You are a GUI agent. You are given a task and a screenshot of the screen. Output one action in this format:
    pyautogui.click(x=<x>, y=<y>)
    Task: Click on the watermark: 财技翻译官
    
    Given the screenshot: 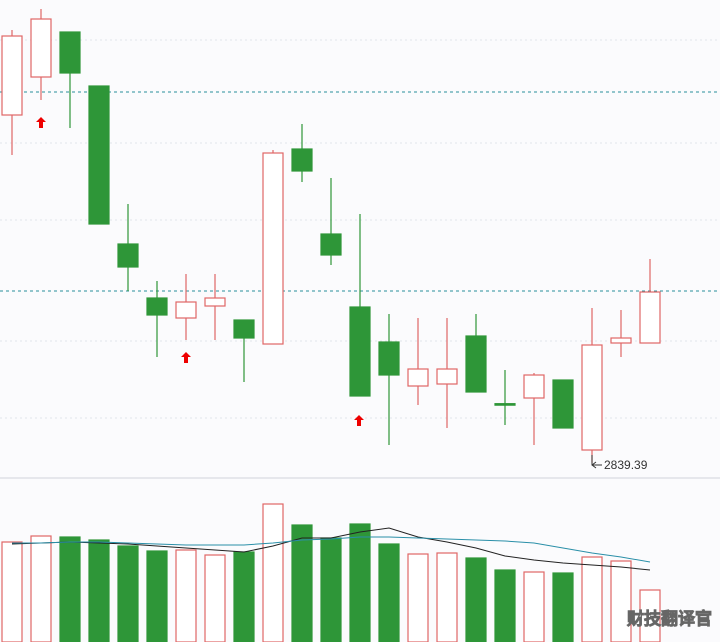 What is the action you would take?
    pyautogui.click(x=669, y=618)
    